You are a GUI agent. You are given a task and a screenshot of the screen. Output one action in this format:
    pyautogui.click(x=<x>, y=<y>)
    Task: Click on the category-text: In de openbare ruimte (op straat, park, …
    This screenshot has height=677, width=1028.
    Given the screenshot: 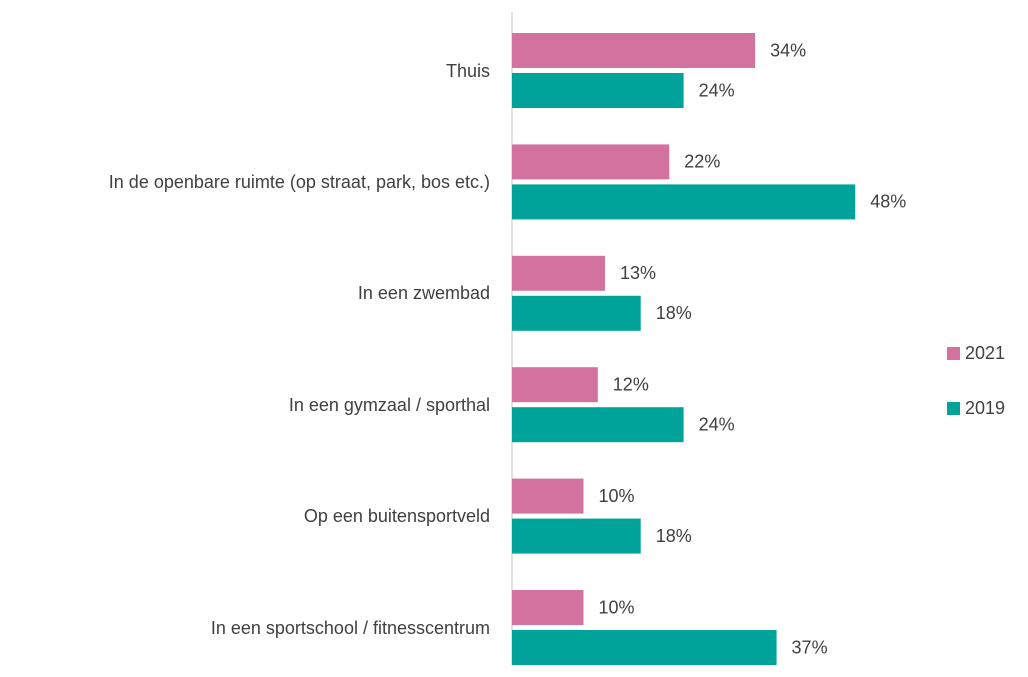 What is the action you would take?
    pyautogui.click(x=299, y=181)
    